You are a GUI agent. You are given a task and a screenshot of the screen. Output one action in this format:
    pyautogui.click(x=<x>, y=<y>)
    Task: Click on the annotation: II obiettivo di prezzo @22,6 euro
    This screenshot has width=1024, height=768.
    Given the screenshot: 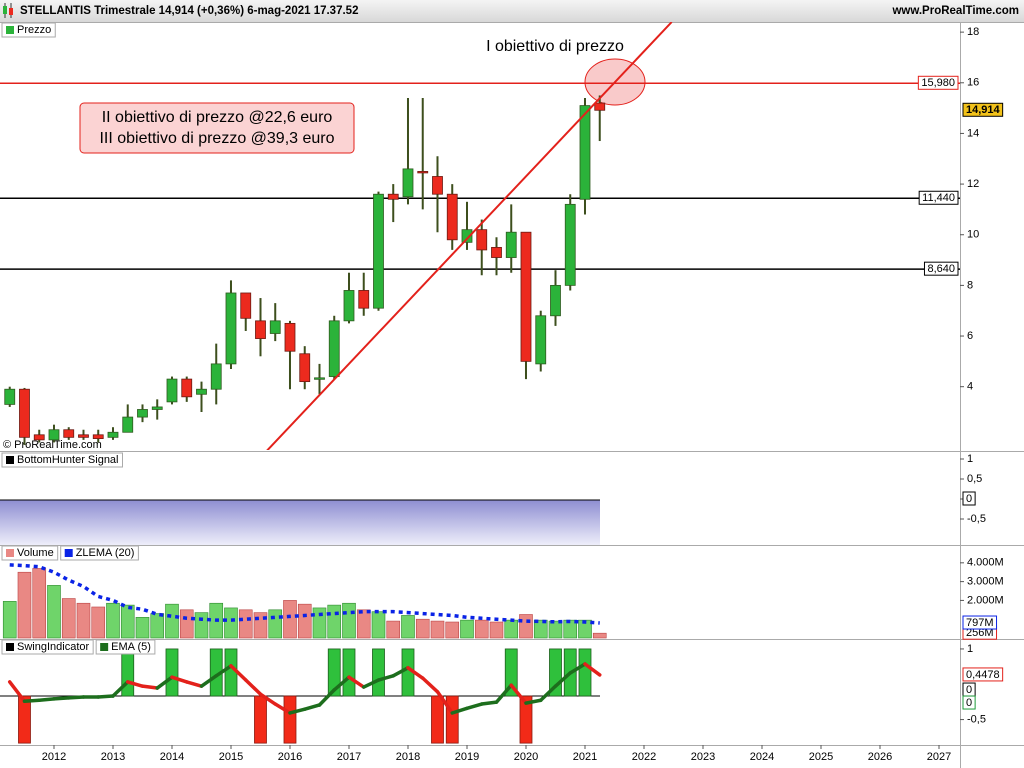 What is the action you would take?
    pyautogui.click(x=217, y=117)
    